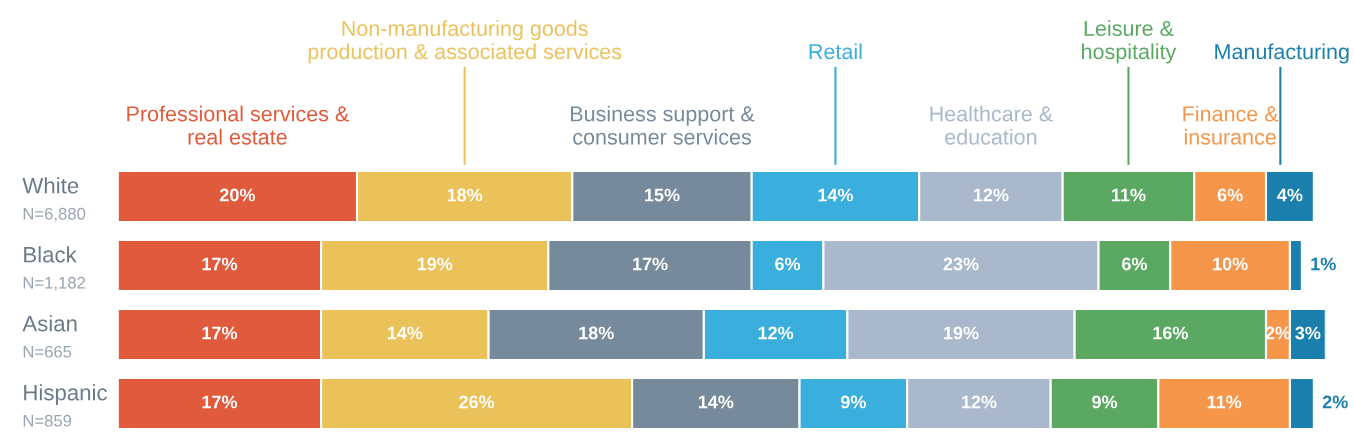  What do you see at coordinates (1230, 264) in the screenshot?
I see `data-label: 10%` at bounding box center [1230, 264].